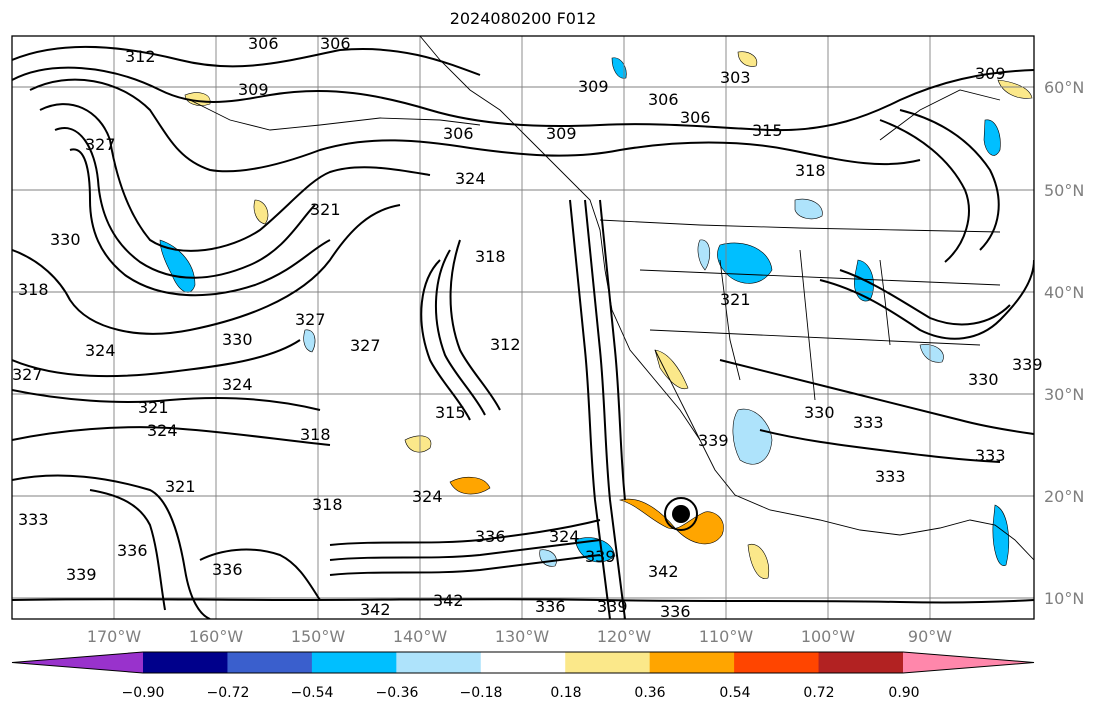  Describe the element at coordinates (420, 636) in the screenshot. I see `lon-label: 140°W` at that location.